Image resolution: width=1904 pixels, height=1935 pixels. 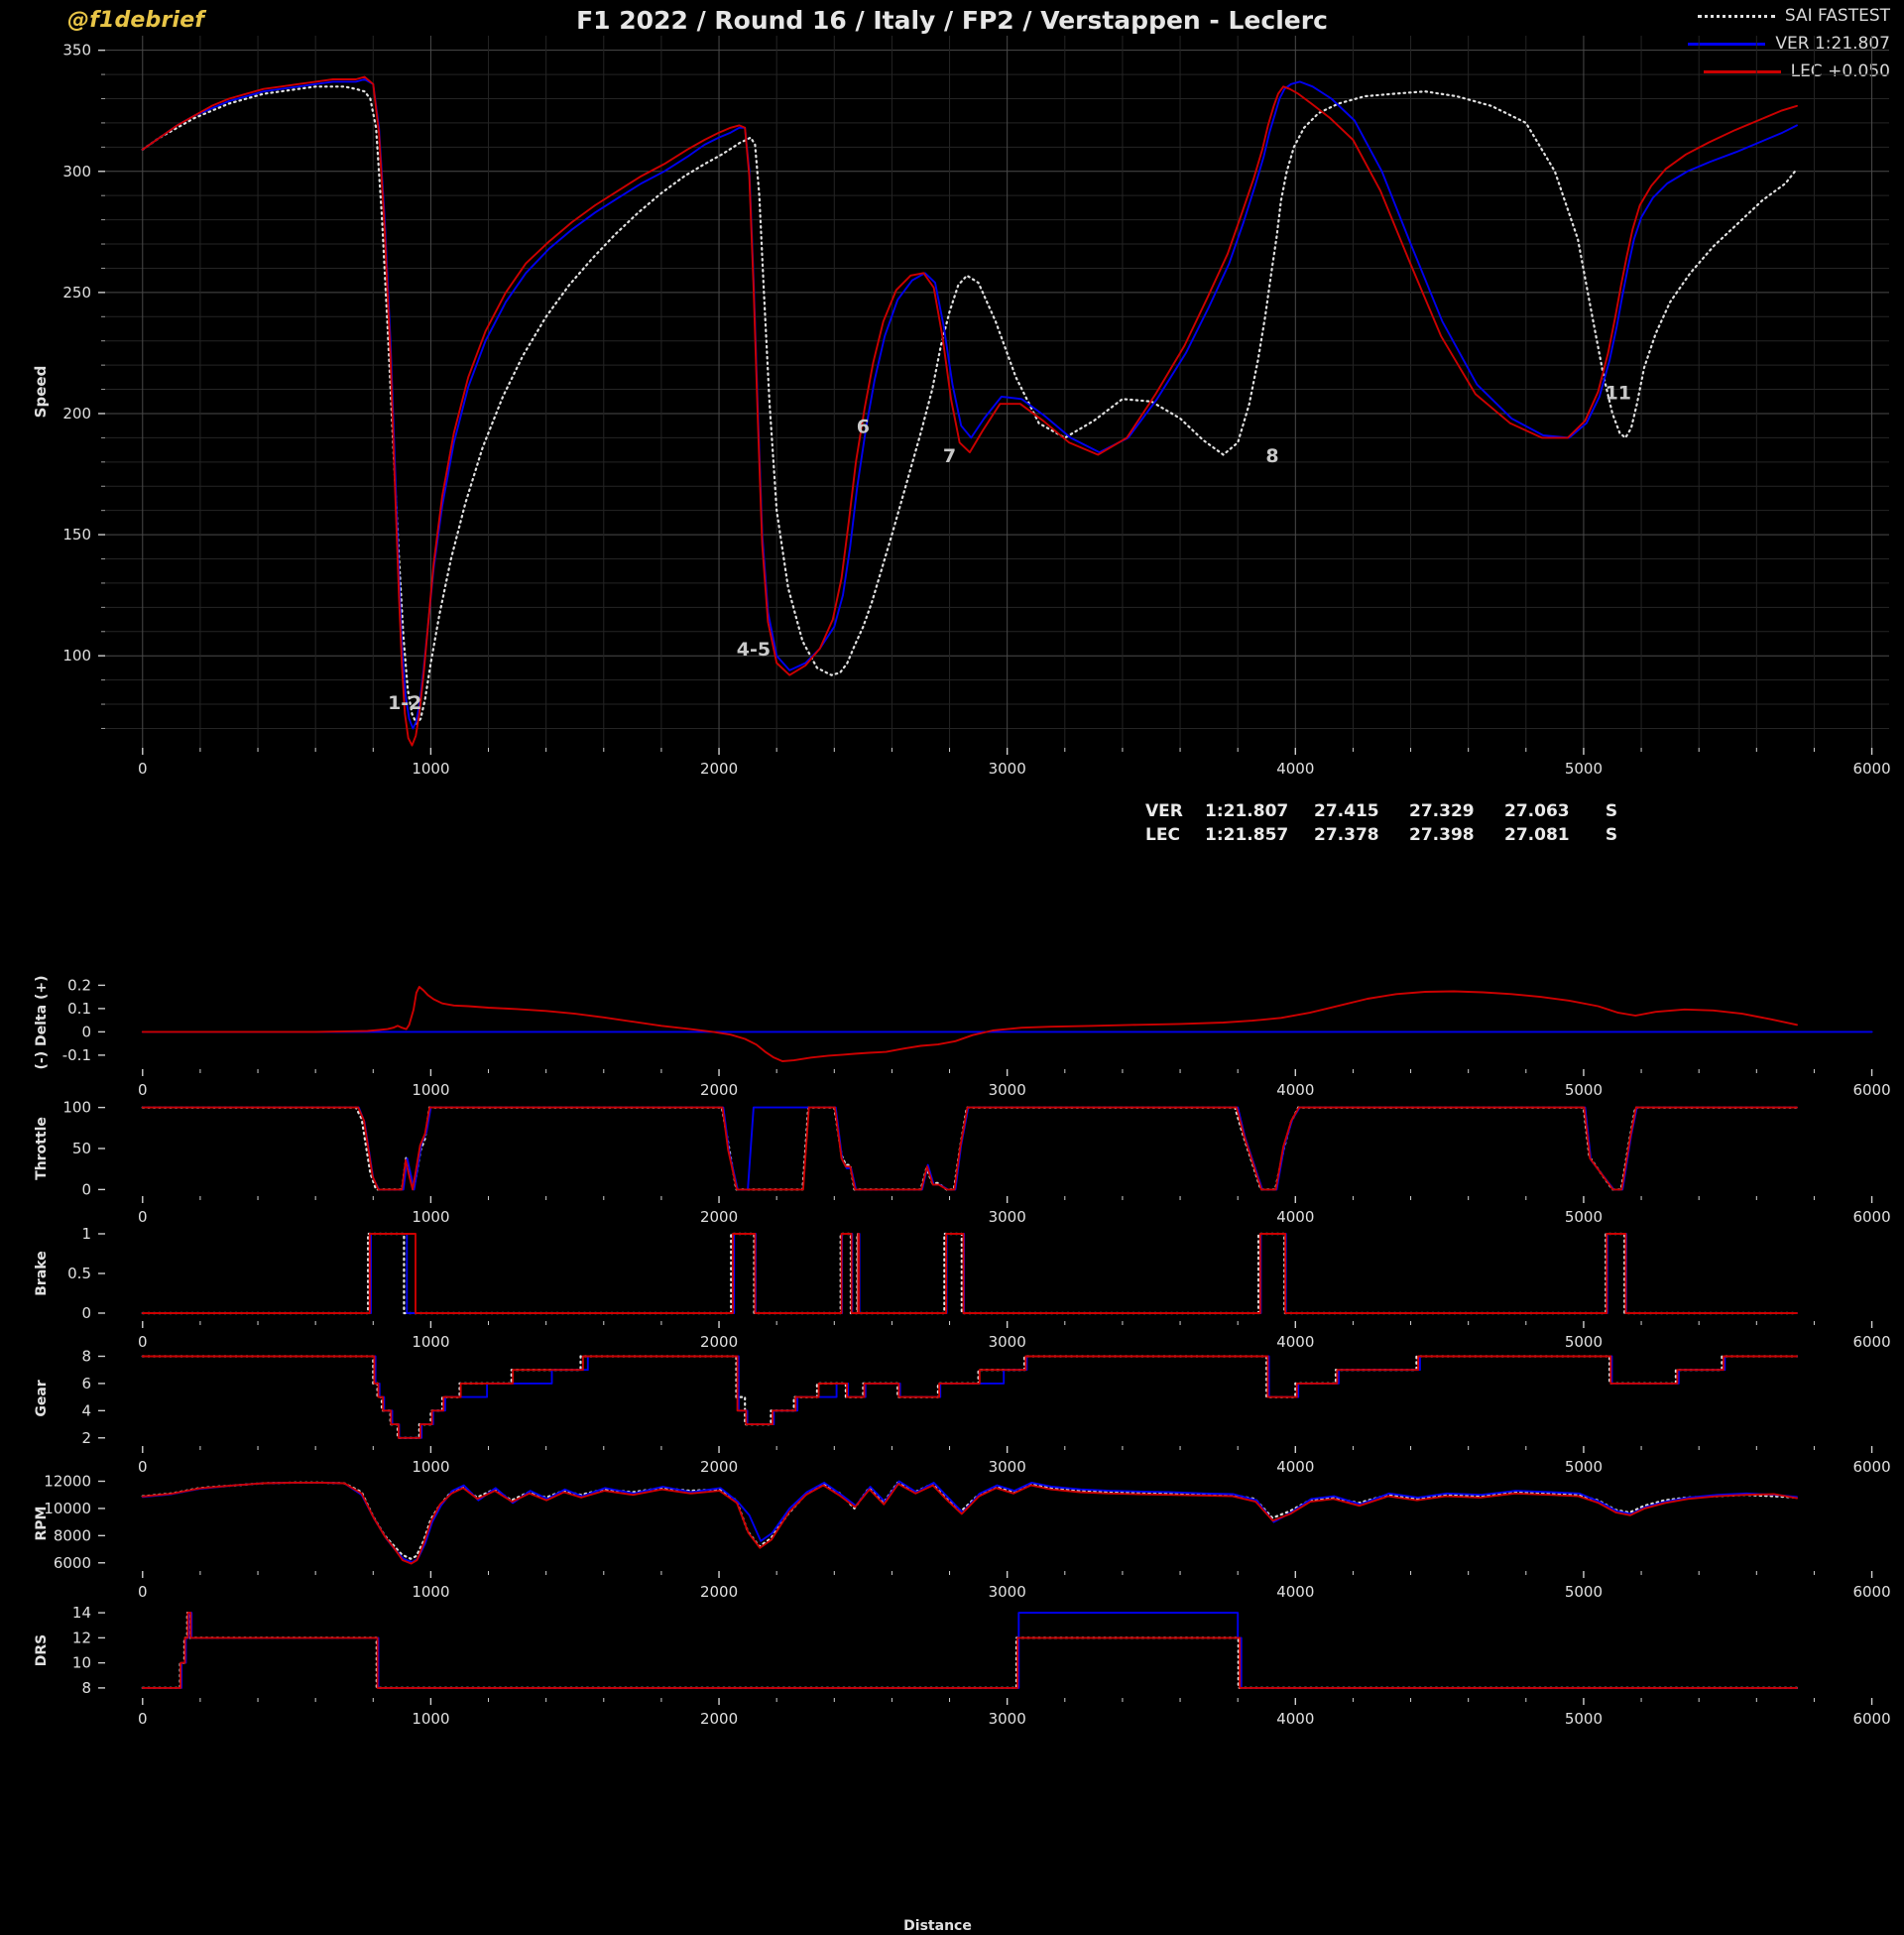 I want to click on brake-series-ver, so click(x=969, y=1274).